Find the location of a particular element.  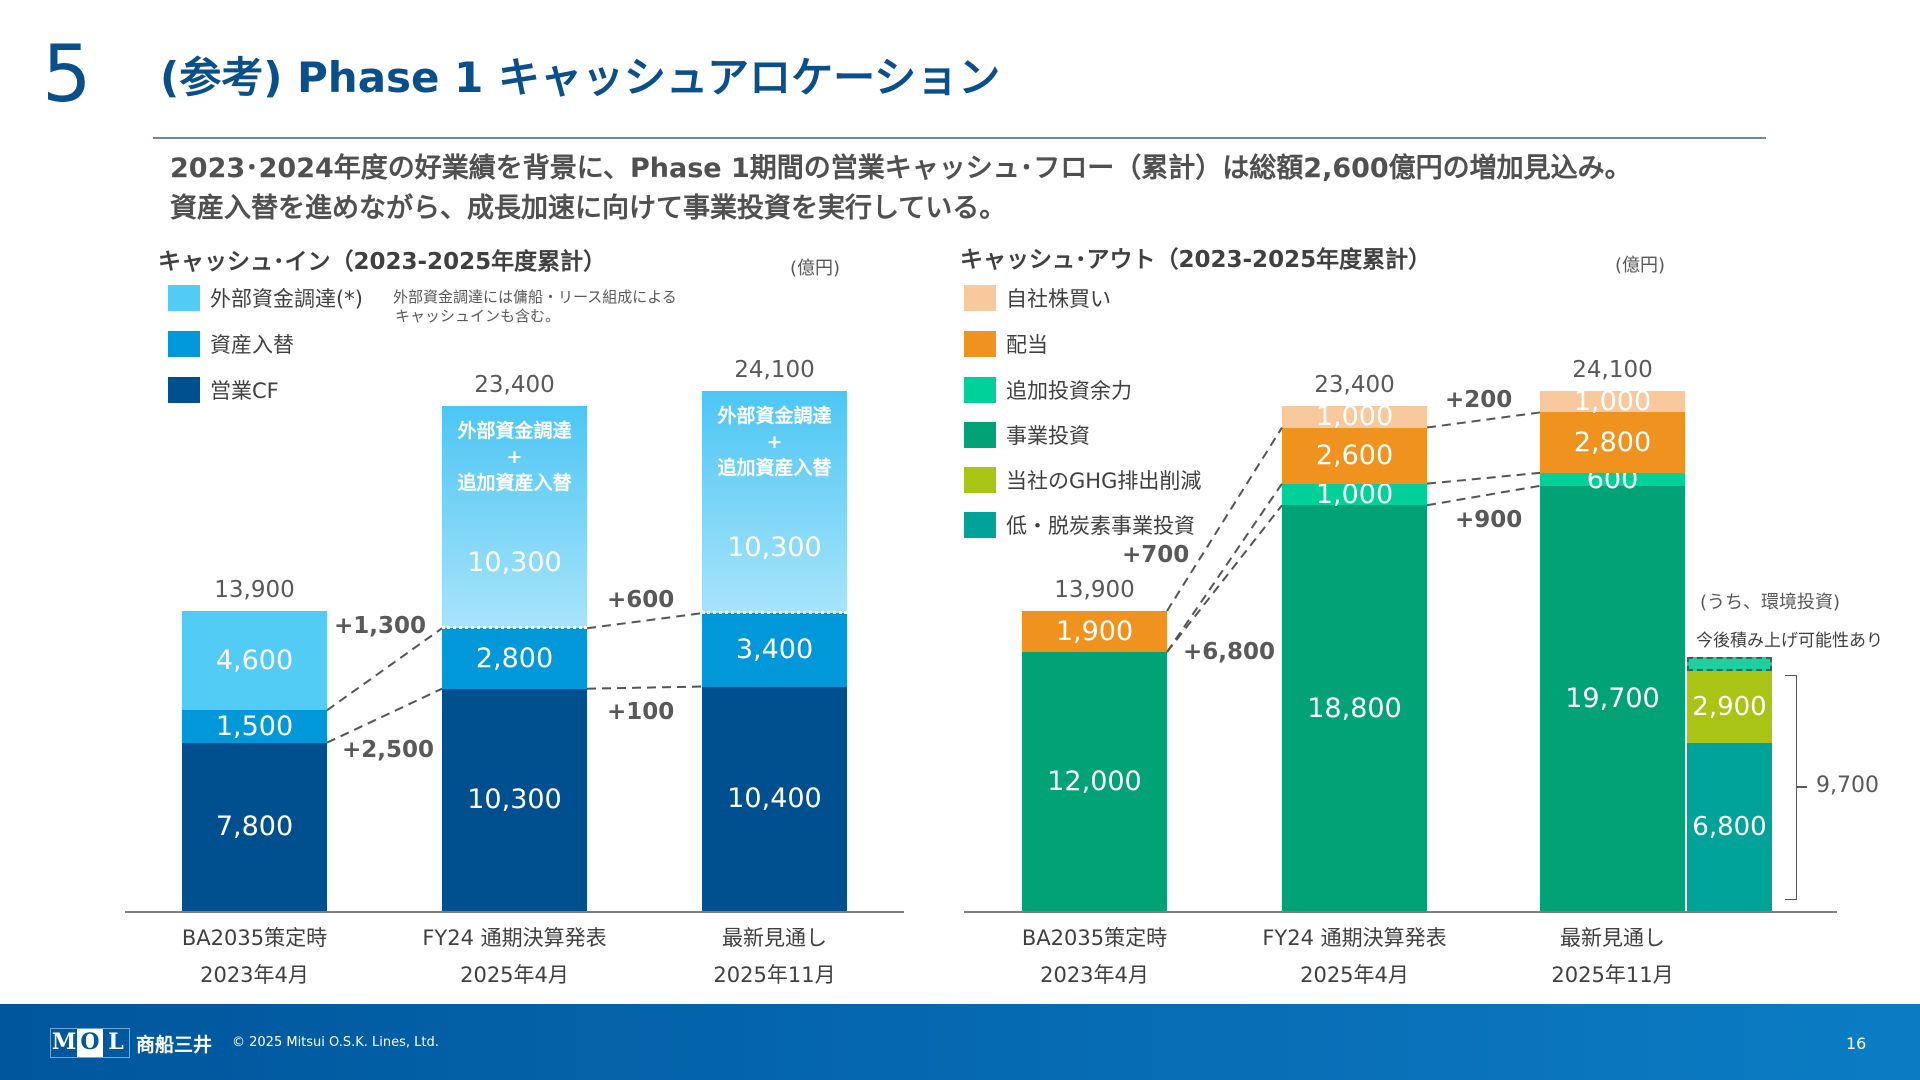

env-caption: (うち、環境投資) is located at coordinates (1770, 602).